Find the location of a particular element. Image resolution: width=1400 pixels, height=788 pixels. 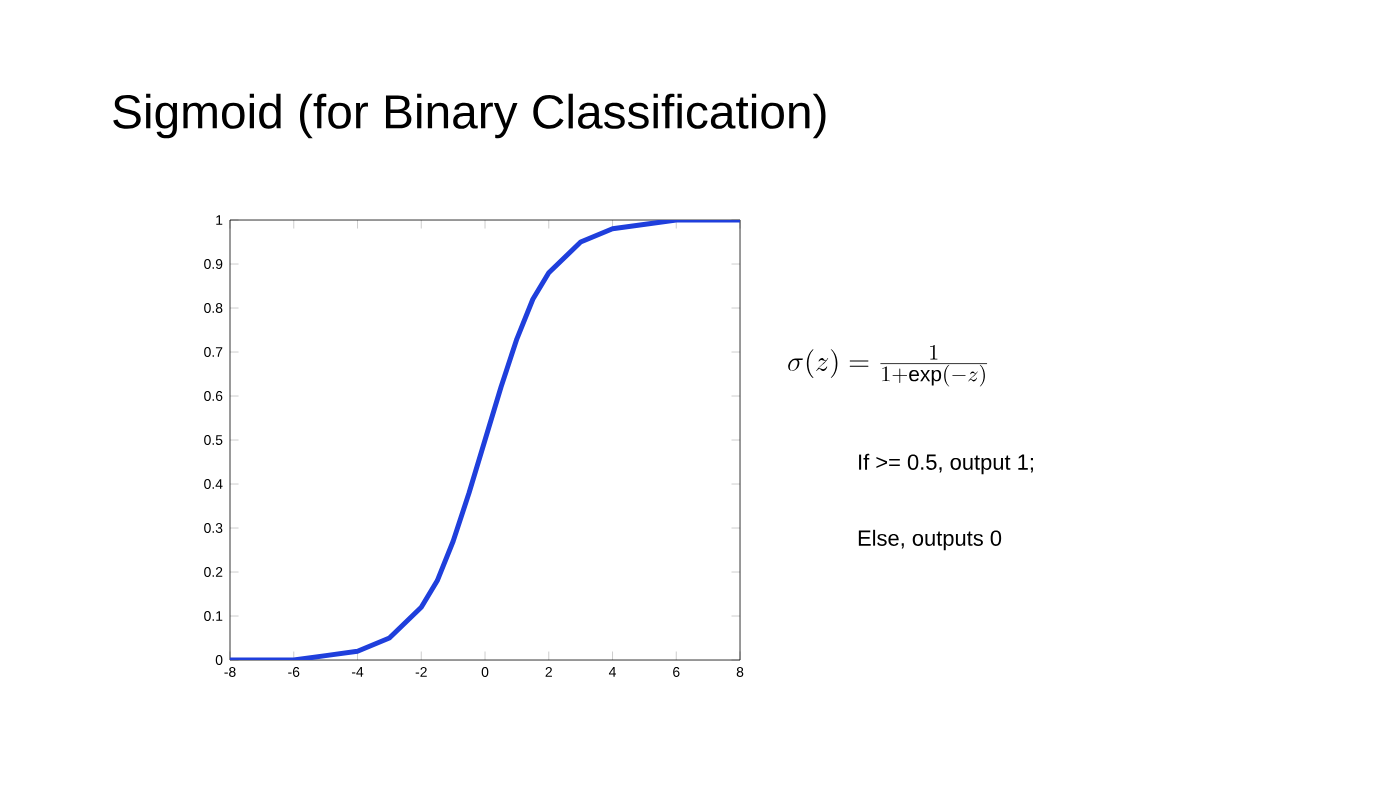

chart-title: Sigmoid (for Binary Classification) is located at coordinates (469, 116).